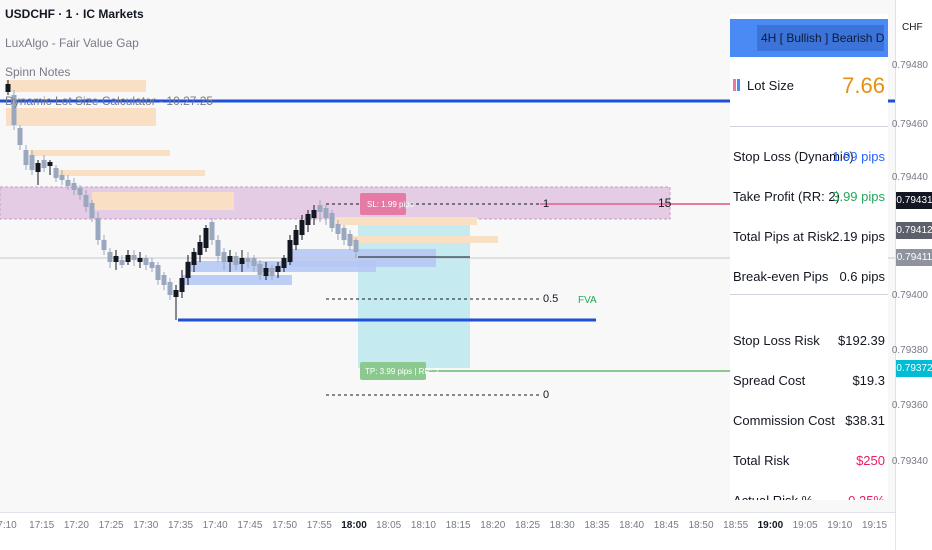 The width and height of the screenshot is (932, 550). I want to click on time-tick: 17:50, so click(285, 525).